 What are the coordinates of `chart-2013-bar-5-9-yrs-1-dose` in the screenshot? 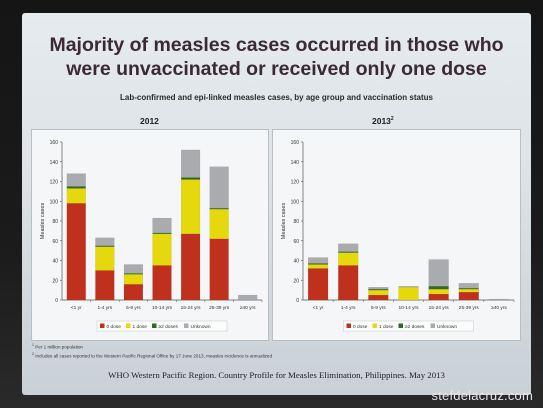 It's located at (378, 292).